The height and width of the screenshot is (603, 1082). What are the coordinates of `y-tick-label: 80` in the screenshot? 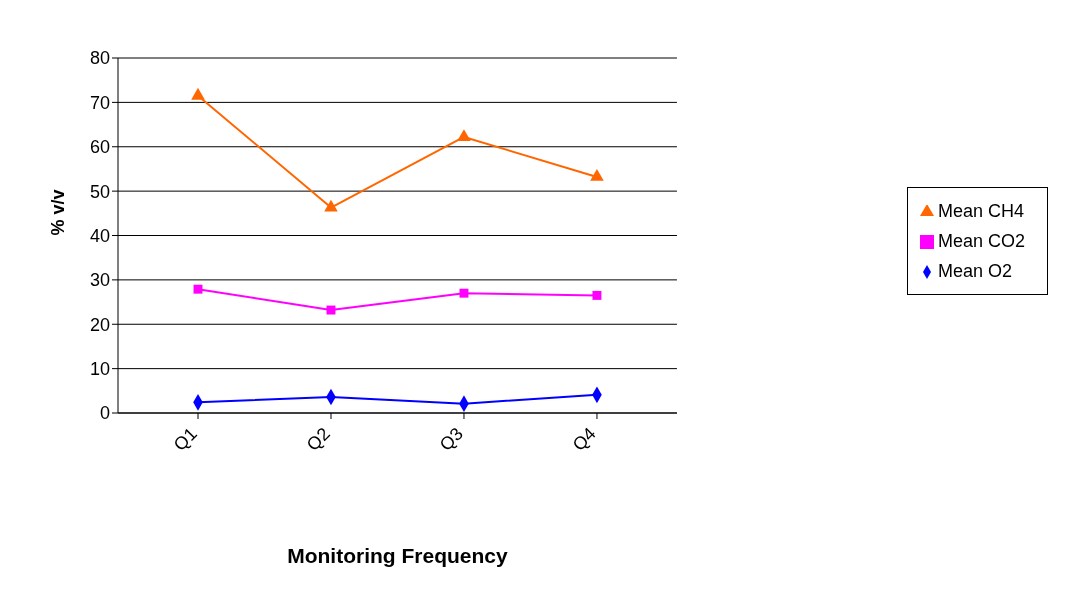 It's located at (99, 58).